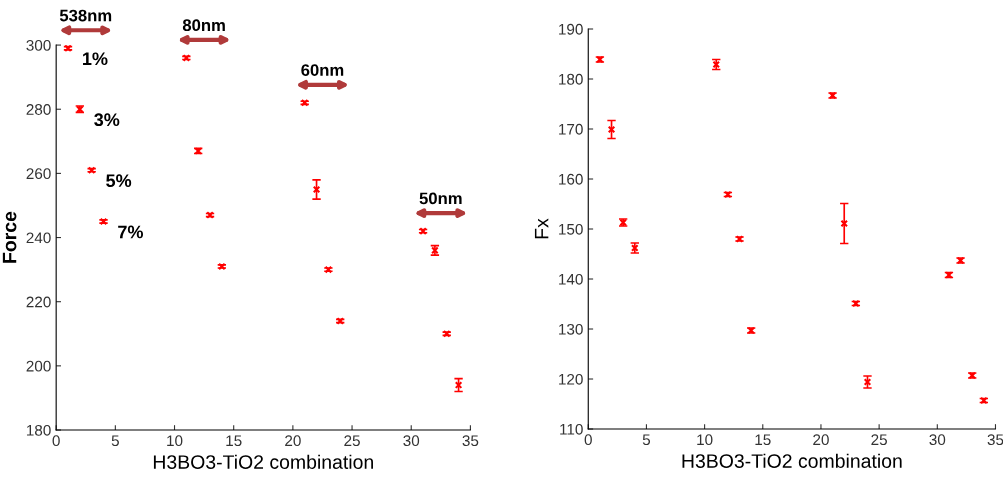 This screenshot has height=477, width=1003. I want to click on annotation: 50nm, so click(440, 198).